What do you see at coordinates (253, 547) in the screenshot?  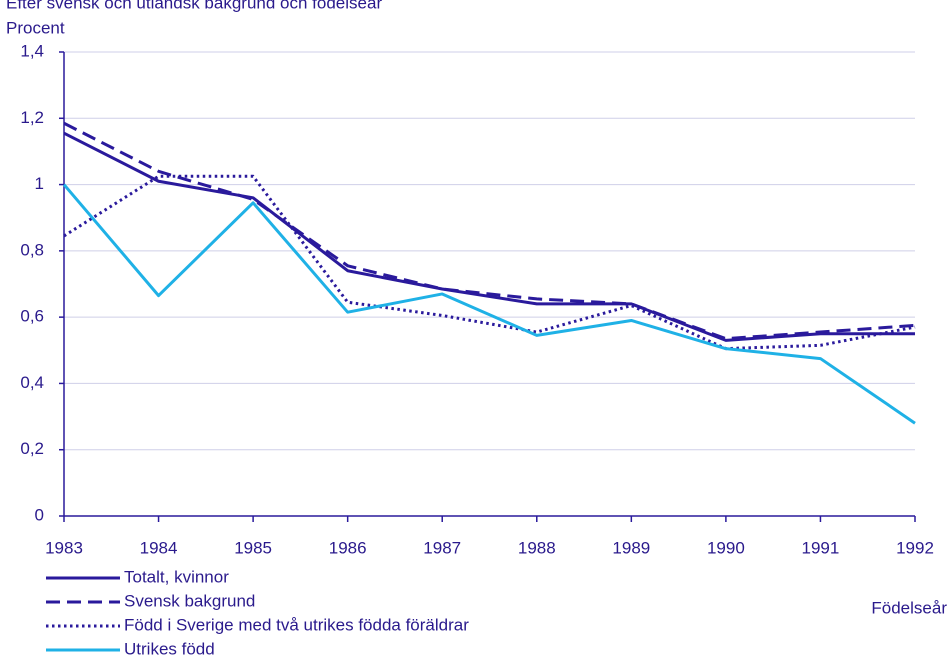 I see `x-tick-label: 1985` at bounding box center [253, 547].